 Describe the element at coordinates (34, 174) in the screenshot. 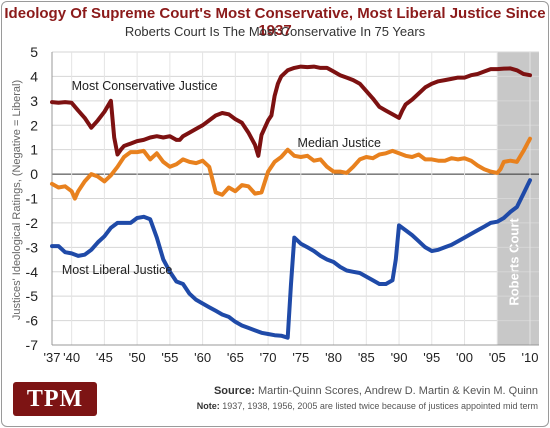

I see `y-tick-label: 0` at that location.